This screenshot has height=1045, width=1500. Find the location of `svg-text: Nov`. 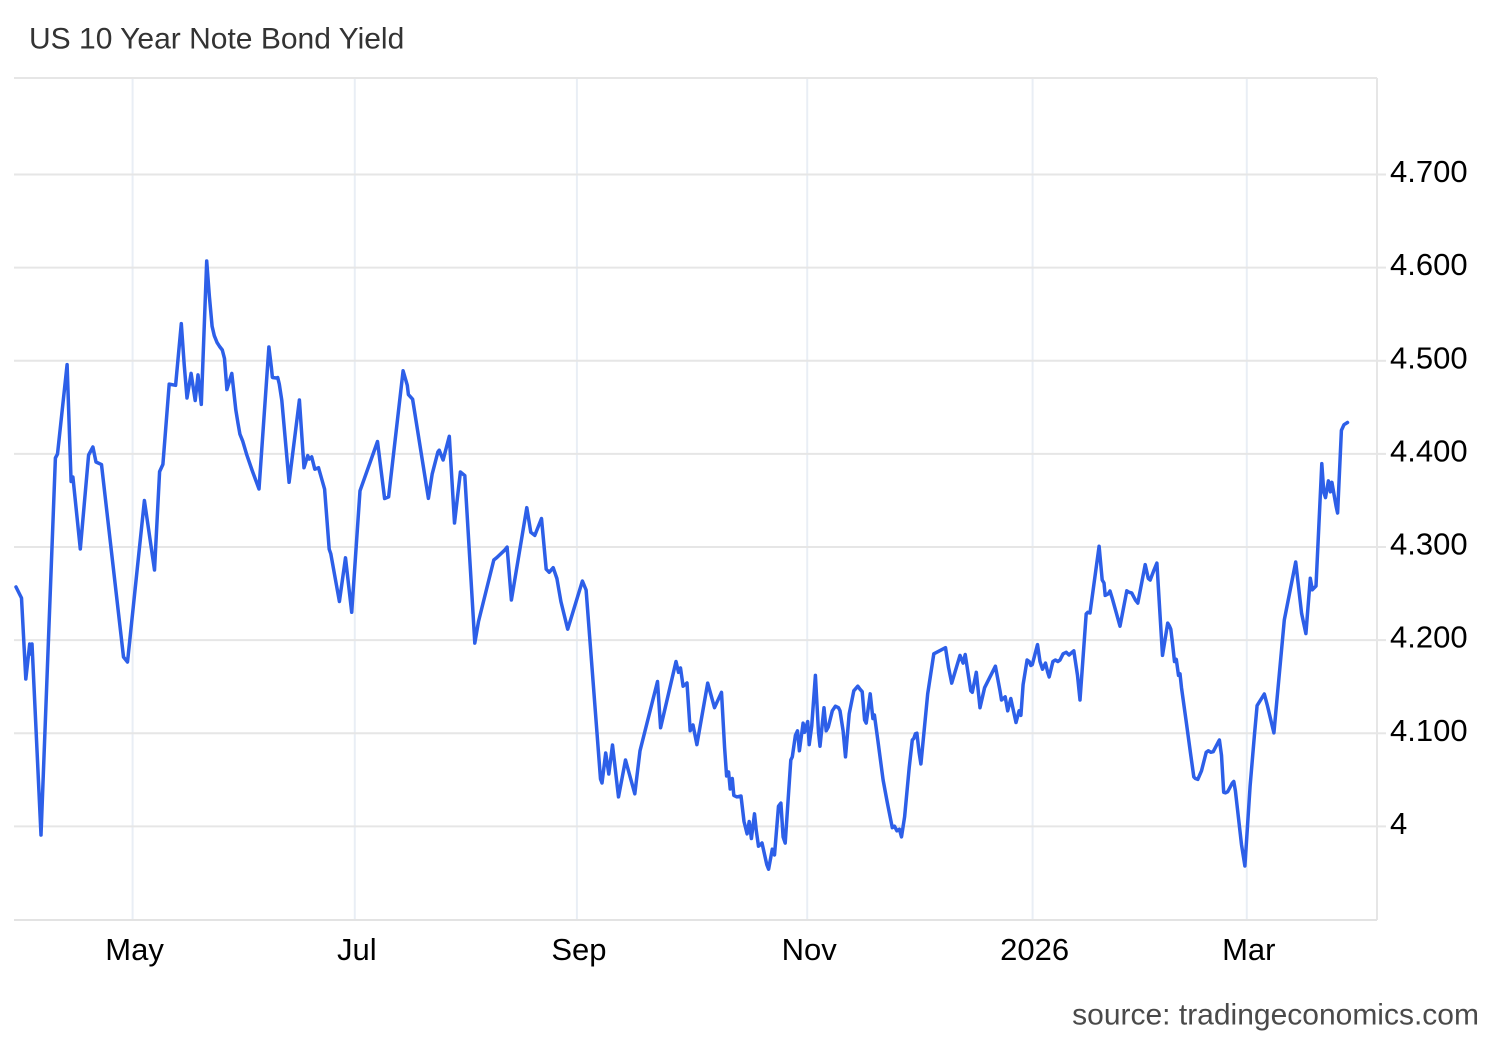

svg-text: Nov is located at coordinates (810, 949).